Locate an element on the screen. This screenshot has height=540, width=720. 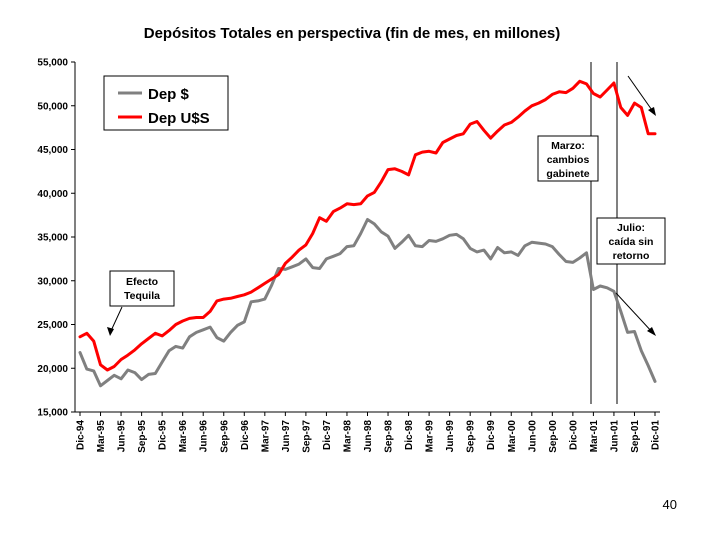
legend: Dep $ Dep U$S is located at coordinates (166, 103).